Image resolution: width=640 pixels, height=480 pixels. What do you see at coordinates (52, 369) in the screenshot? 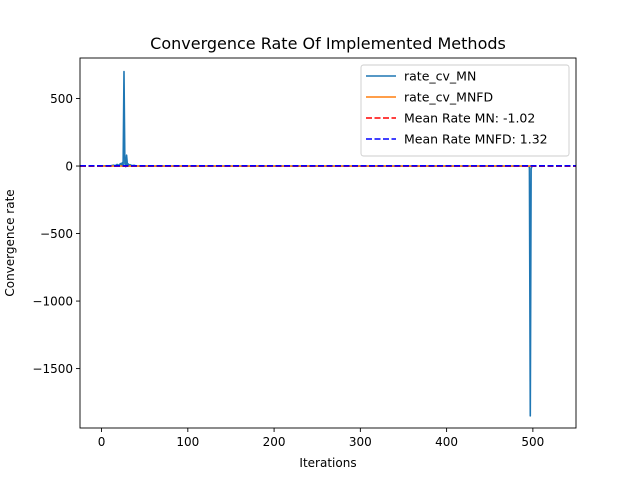
I see `y-tick-label: −1500` at bounding box center [52, 369].